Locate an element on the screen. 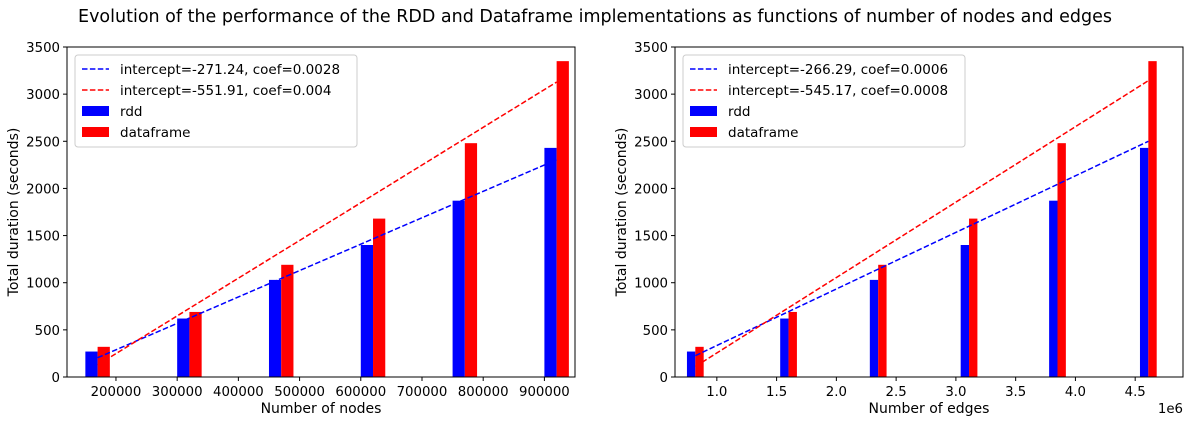 The height and width of the screenshot is (422, 1190). x-axis-label: Number of edges is located at coordinates (929, 409).